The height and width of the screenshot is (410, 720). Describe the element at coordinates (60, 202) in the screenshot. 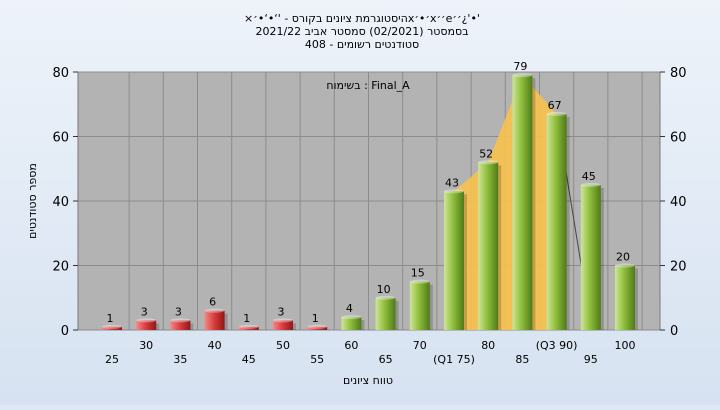

I see `y-tick-label: 40` at that location.